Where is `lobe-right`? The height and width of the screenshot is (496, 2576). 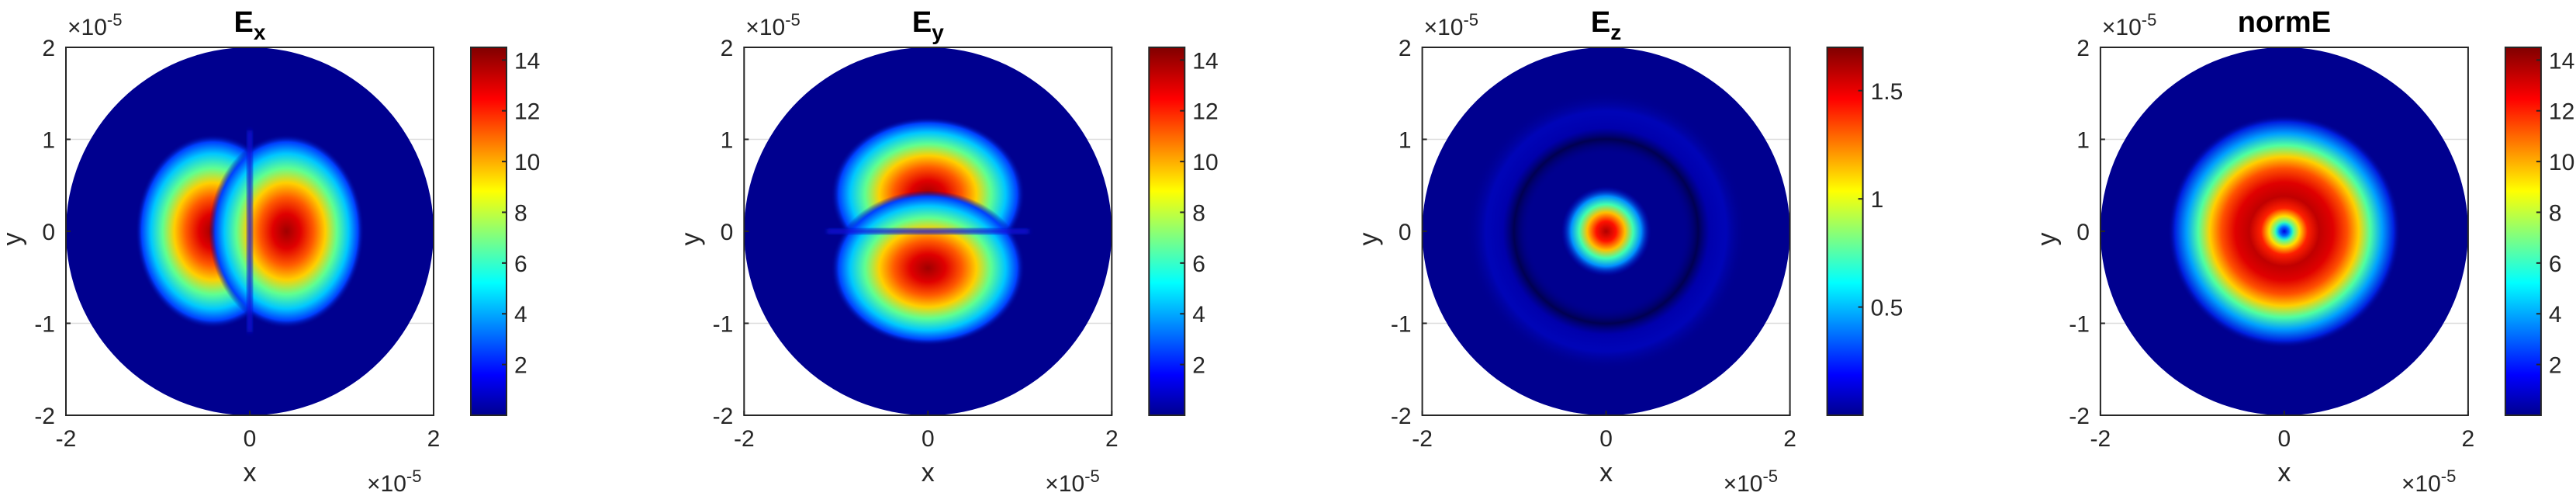 lobe-right is located at coordinates (287, 231).